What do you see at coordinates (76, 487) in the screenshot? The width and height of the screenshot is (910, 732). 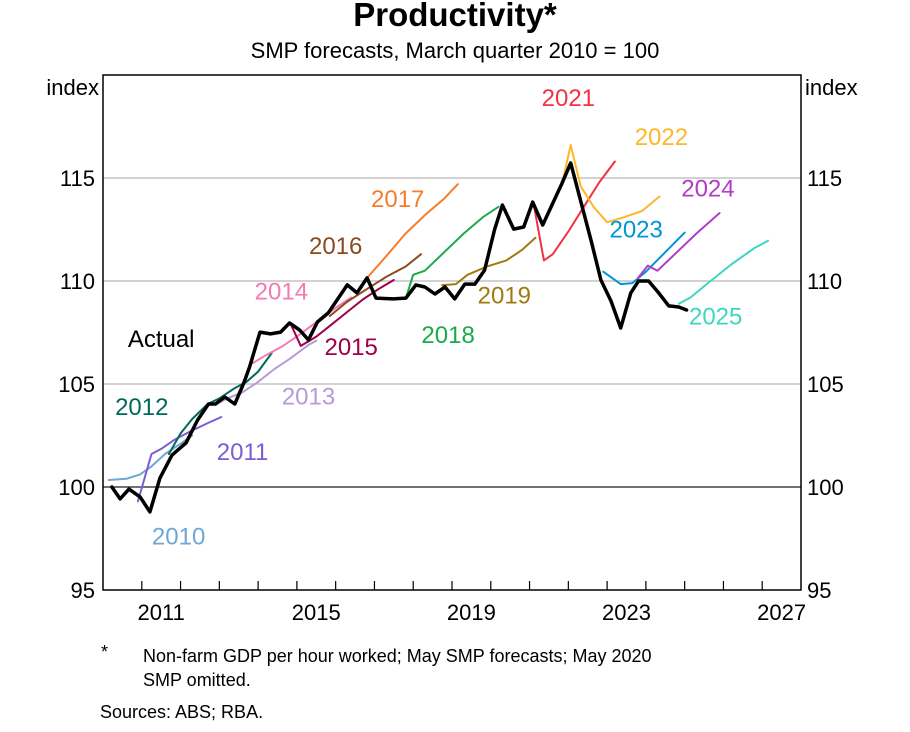 I see `y-tick-label-left-100: 100` at bounding box center [76, 487].